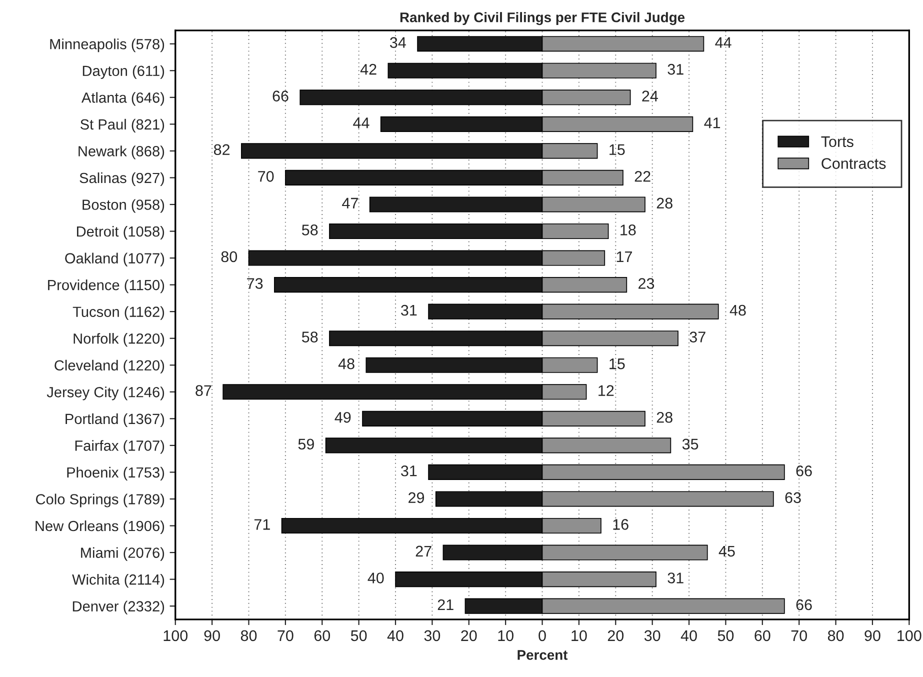  What do you see at coordinates (650, 96) in the screenshot?
I see `data-label: 24` at bounding box center [650, 96].